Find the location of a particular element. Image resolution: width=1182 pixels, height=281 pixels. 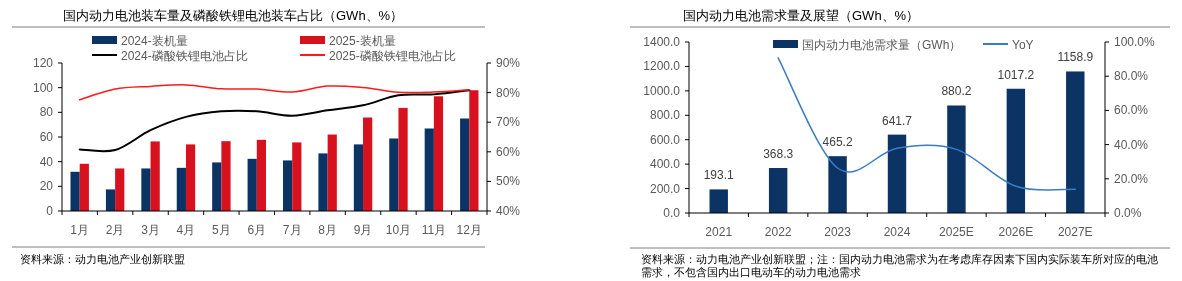

y-tick-label: 80 is located at coordinates (46, 112).